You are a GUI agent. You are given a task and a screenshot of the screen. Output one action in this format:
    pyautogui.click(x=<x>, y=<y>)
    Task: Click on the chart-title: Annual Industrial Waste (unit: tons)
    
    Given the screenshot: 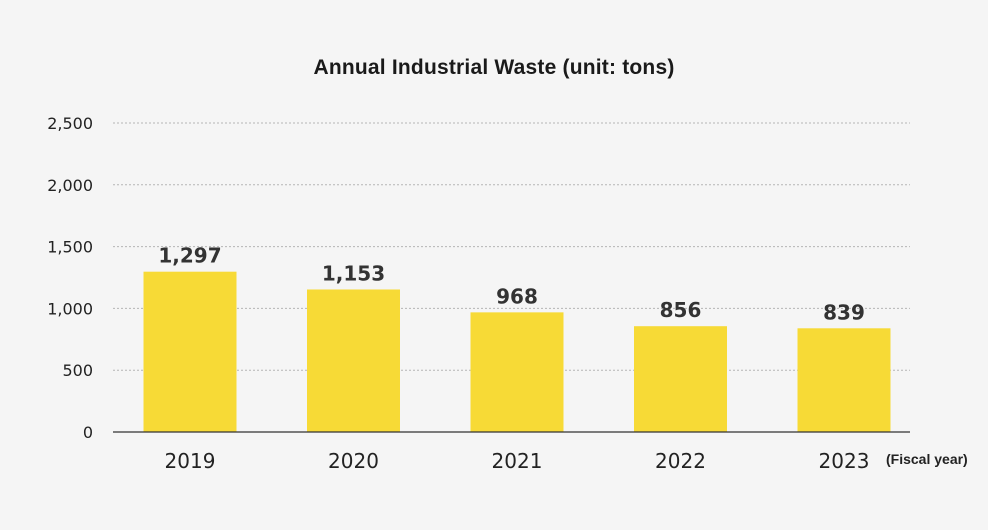 What is the action you would take?
    pyautogui.click(x=494, y=67)
    